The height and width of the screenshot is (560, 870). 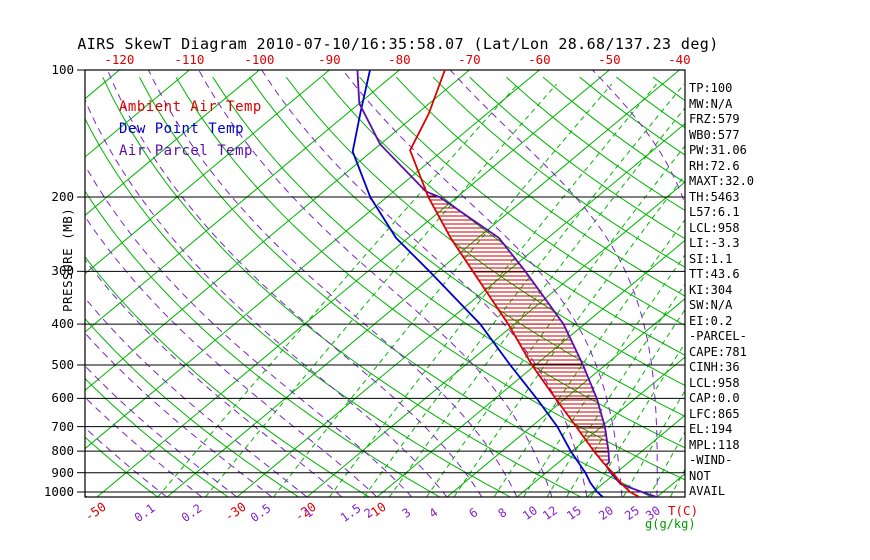 What do you see at coordinates (670, 524) in the screenshot?
I see `mixing-unit-label: g(g/kg)` at bounding box center [670, 524].